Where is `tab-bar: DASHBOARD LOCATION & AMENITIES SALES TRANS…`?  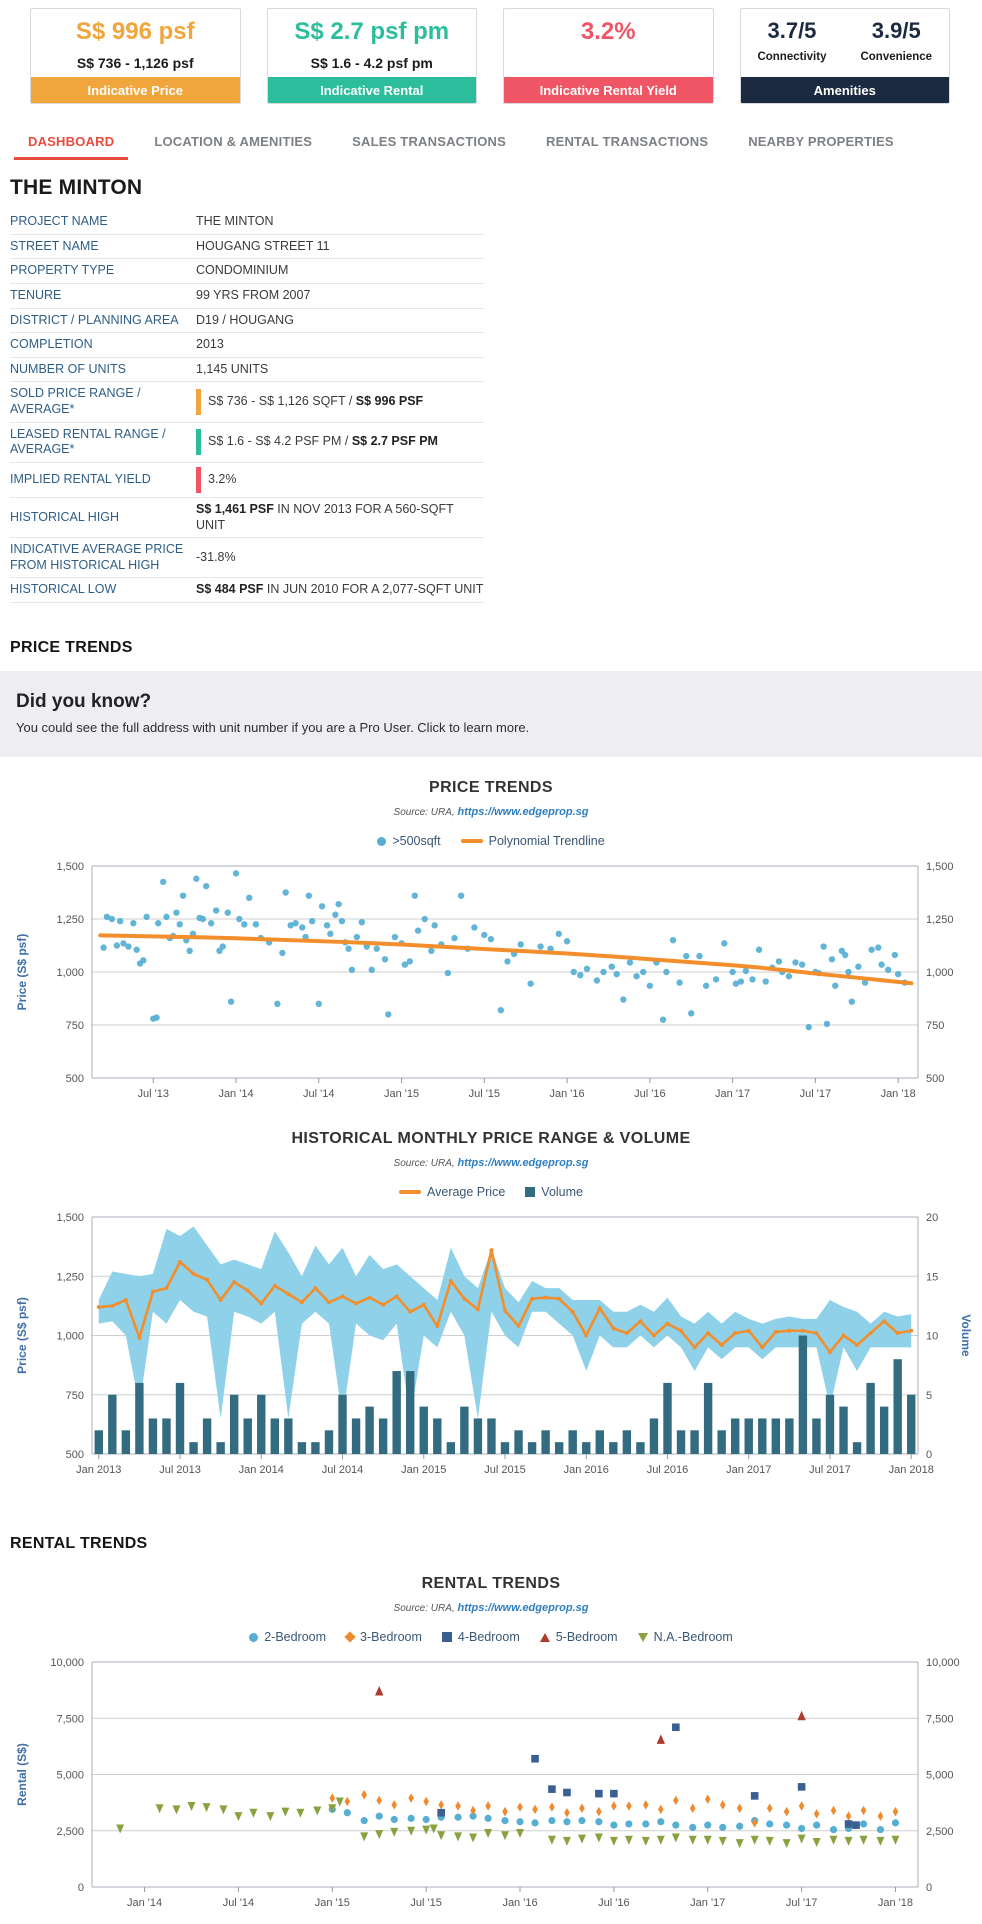
tab-bar: DASHBOARD LOCATION & AMENITIES SALES TRANS… is located at coordinates (491, 132).